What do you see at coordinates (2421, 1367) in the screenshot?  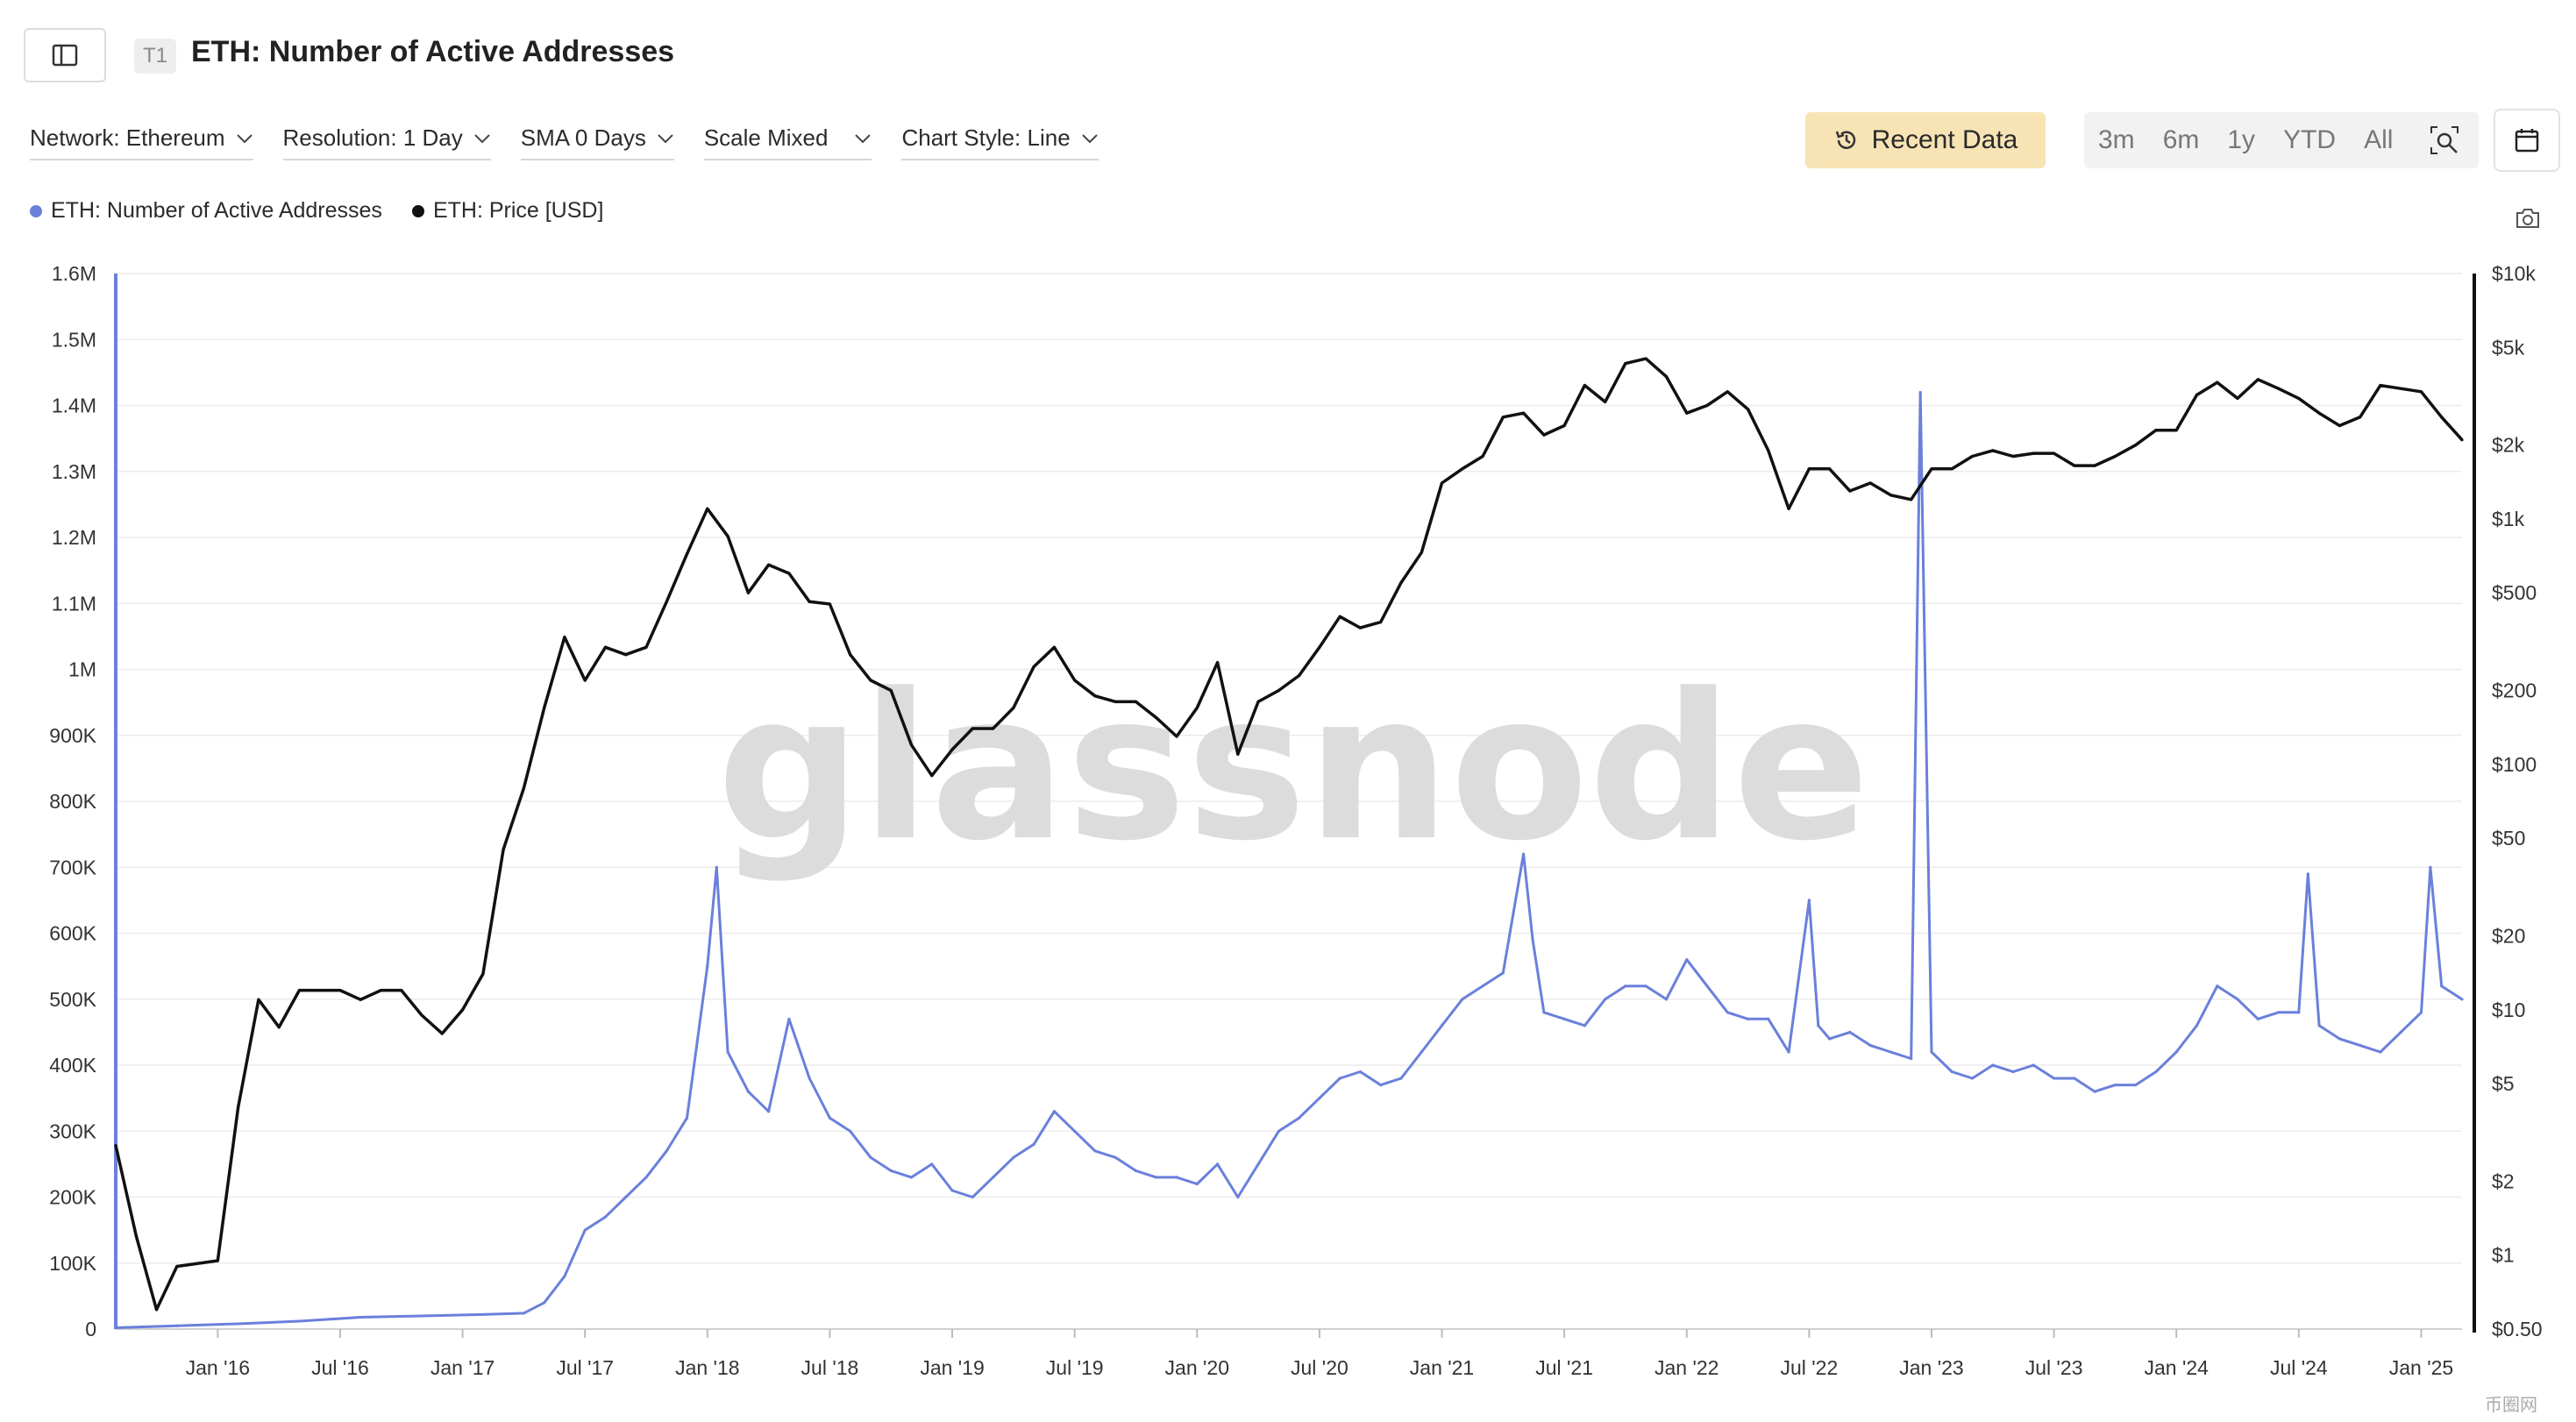 I see `x-tick-label: Jan '25` at bounding box center [2421, 1367].